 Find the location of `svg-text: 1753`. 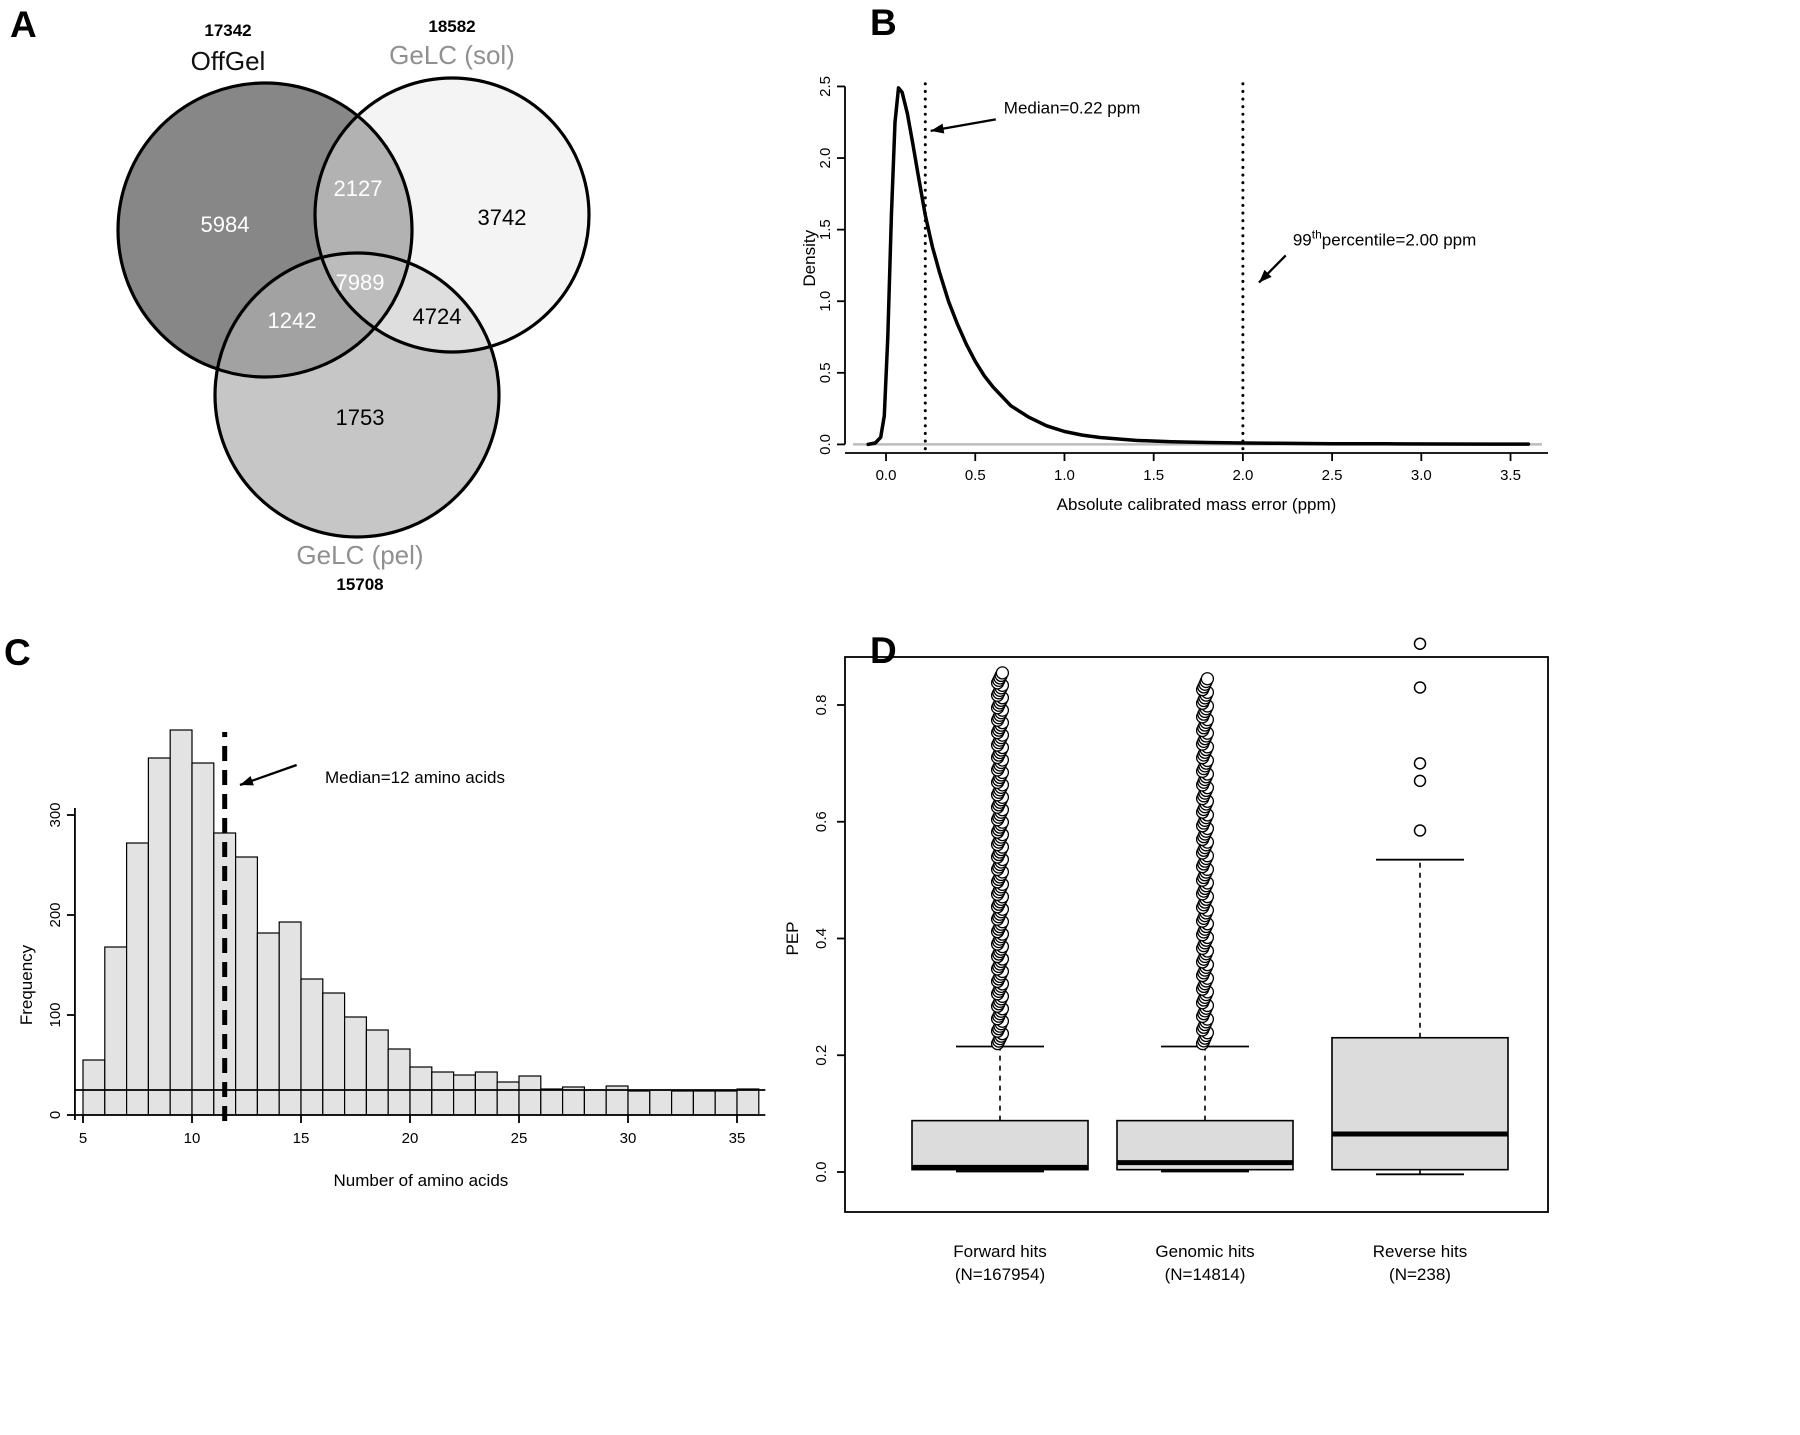

svg-text: 1753 is located at coordinates (360, 417).